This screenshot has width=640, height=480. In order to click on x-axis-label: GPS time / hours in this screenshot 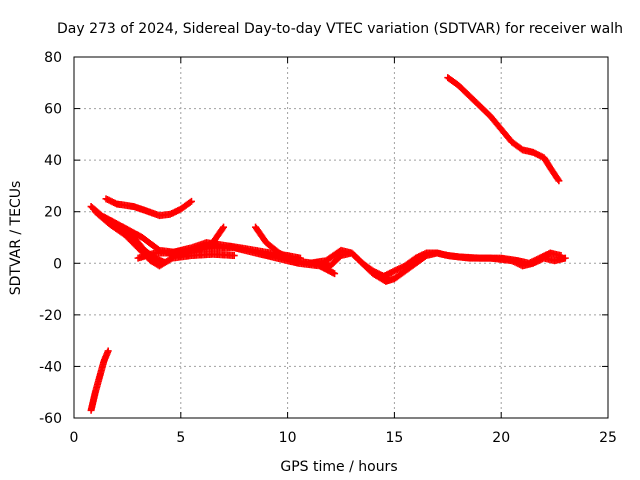, I will do `click(338, 467)`.